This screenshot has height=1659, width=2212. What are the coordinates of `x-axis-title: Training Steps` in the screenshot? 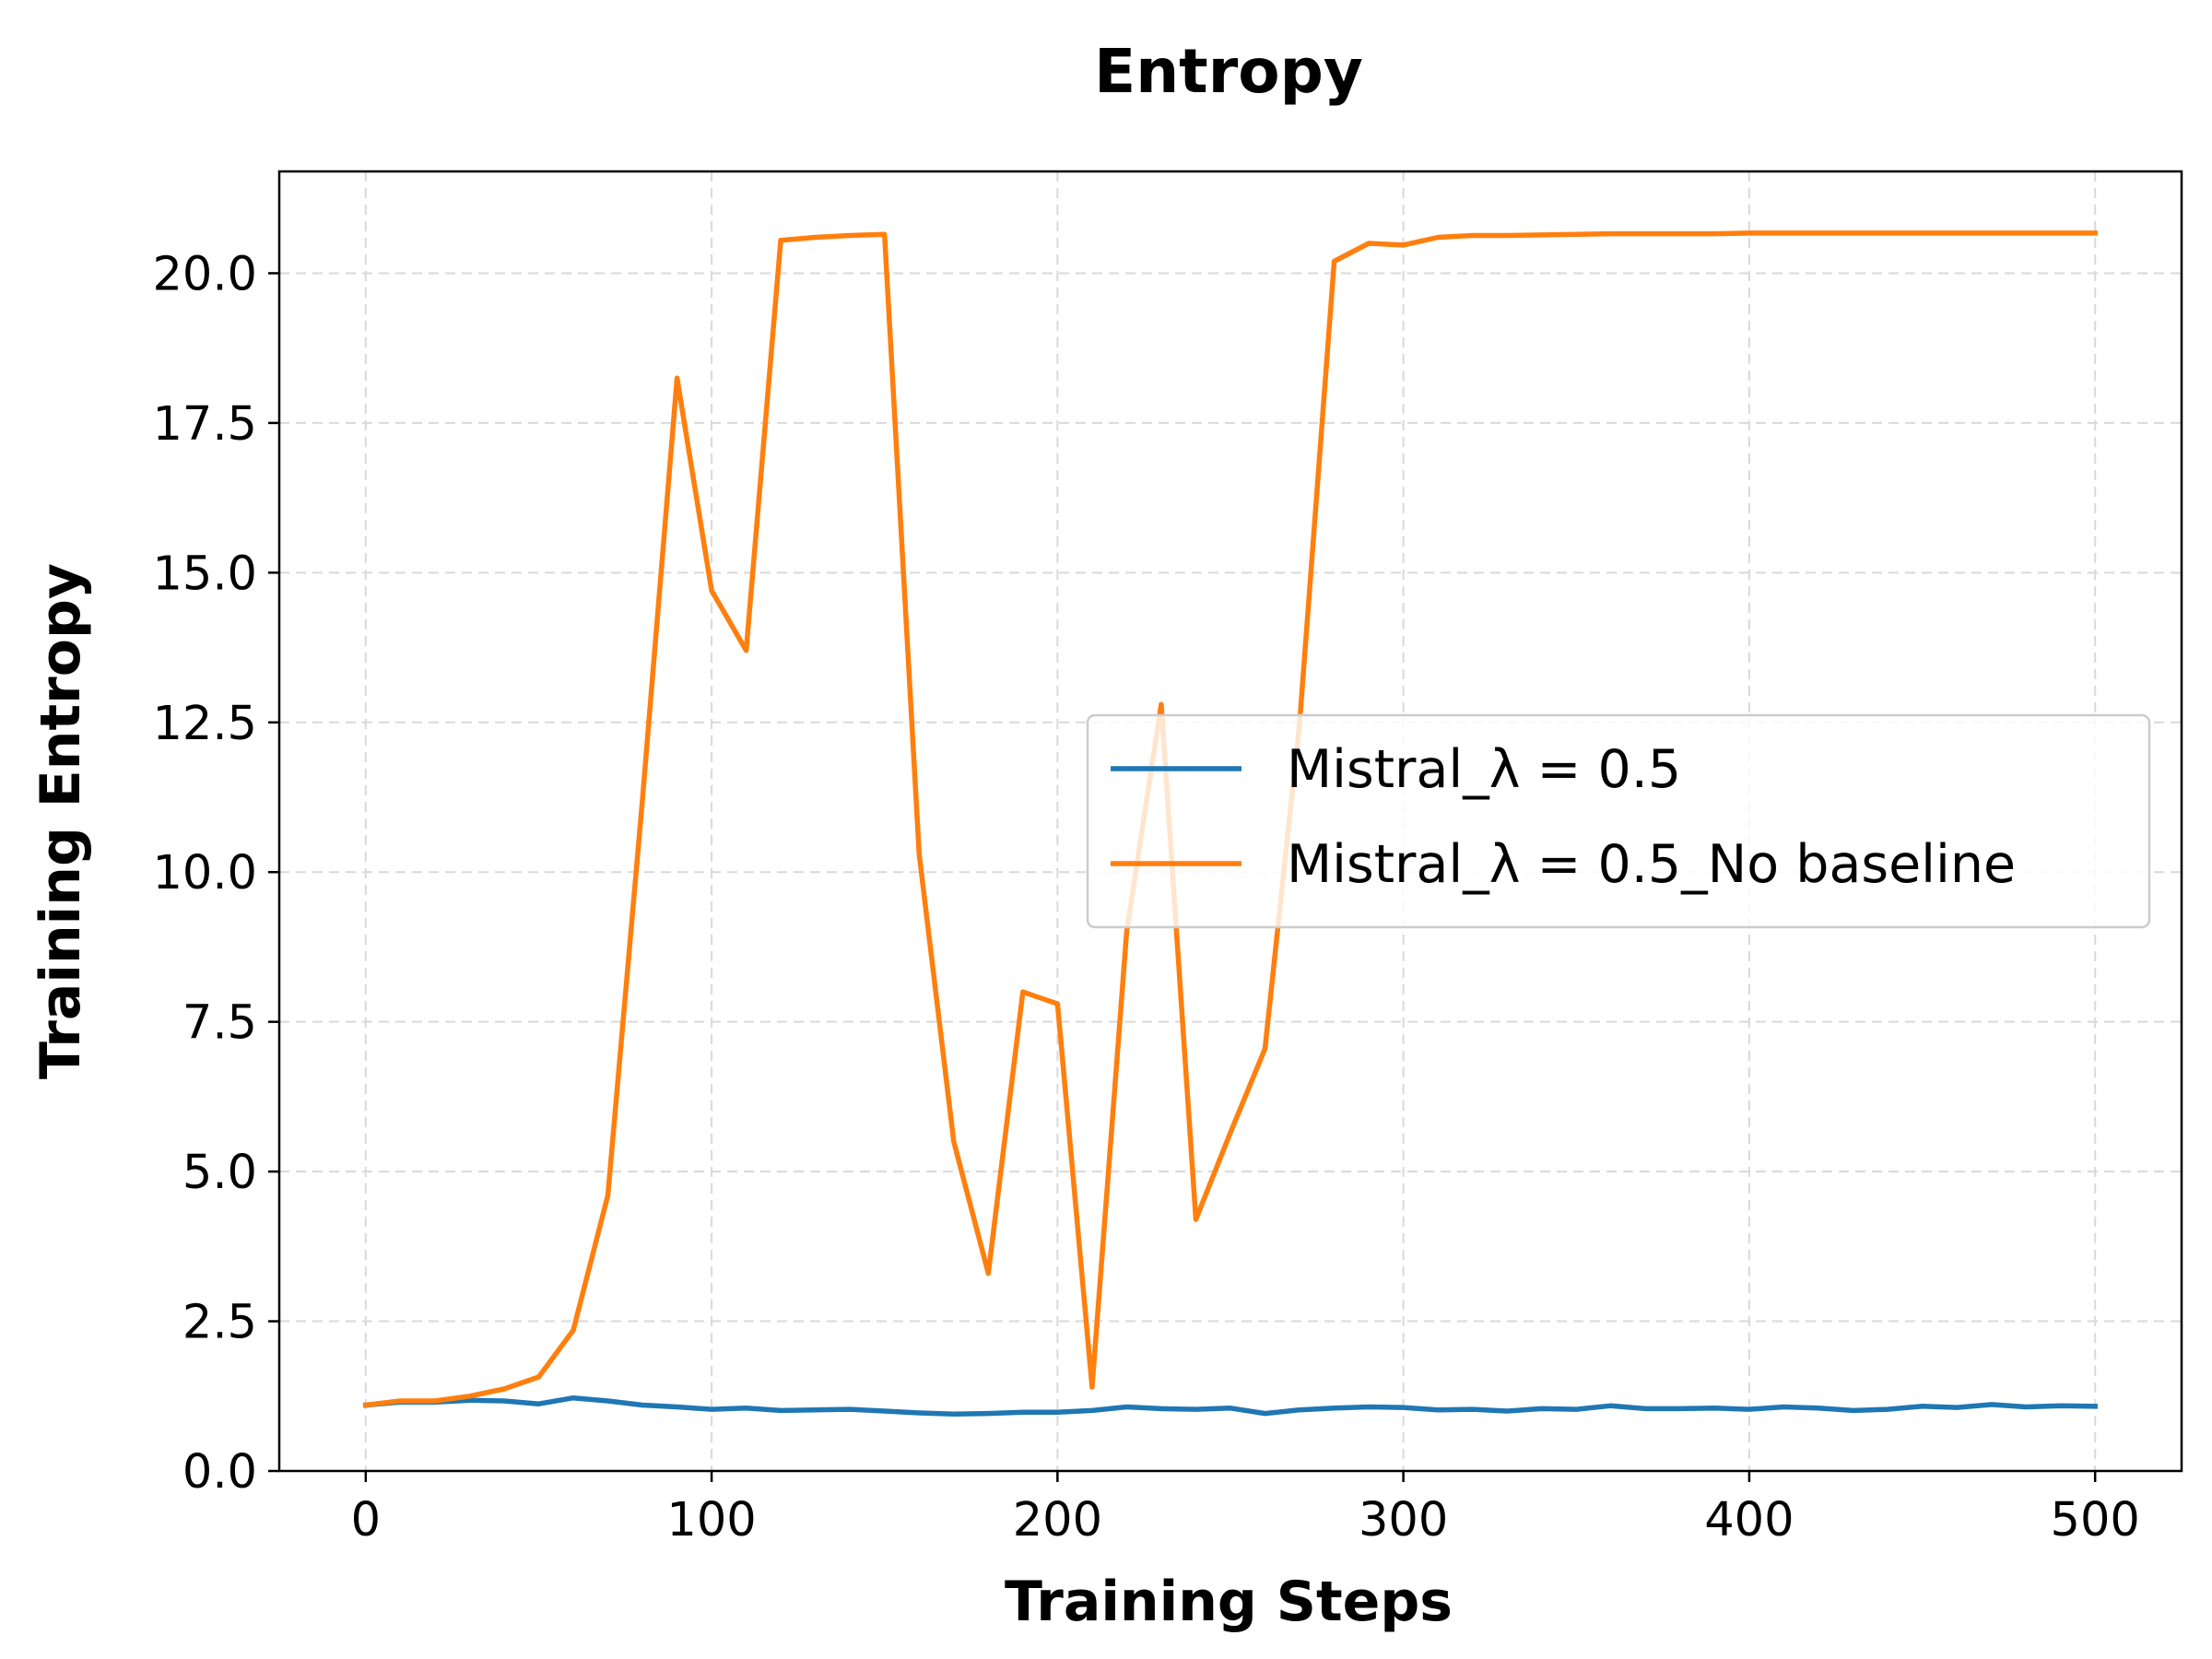 It's located at (1229, 1602).